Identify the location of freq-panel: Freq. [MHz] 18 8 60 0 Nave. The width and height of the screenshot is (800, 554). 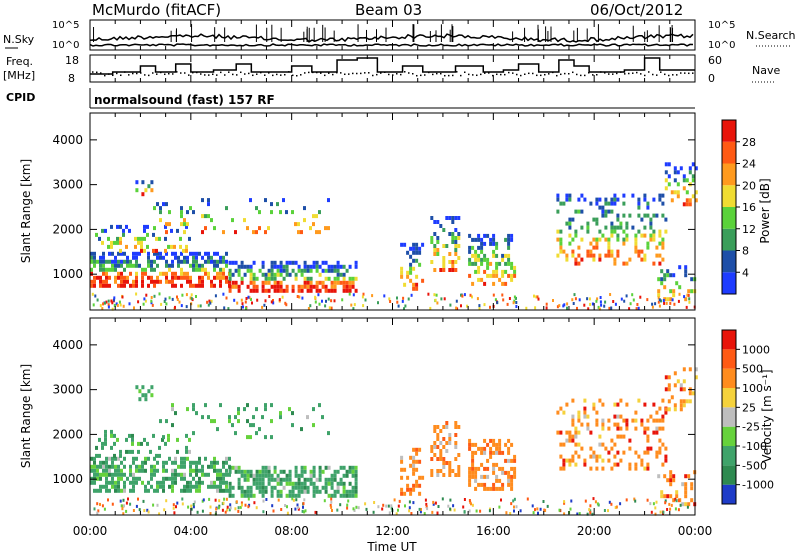
(391, 69).